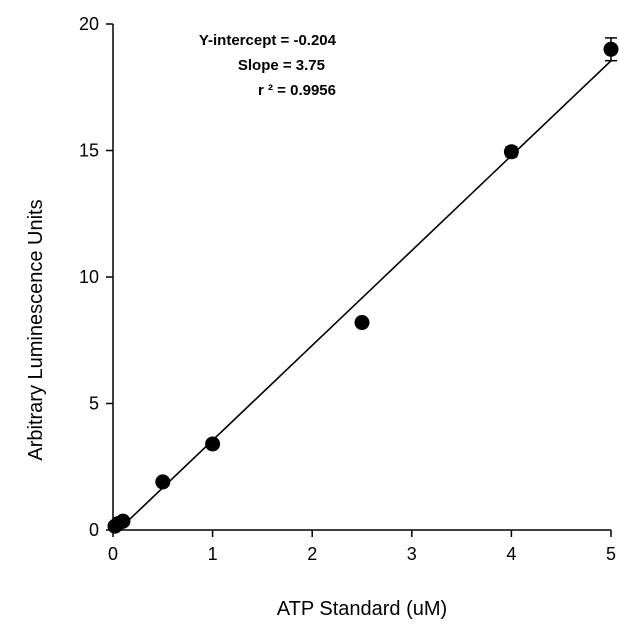 Image resolution: width=619 pixels, height=635 pixels. What do you see at coordinates (36, 329) in the screenshot?
I see `y-axis-label: Arbitrary Luminescence Units` at bounding box center [36, 329].